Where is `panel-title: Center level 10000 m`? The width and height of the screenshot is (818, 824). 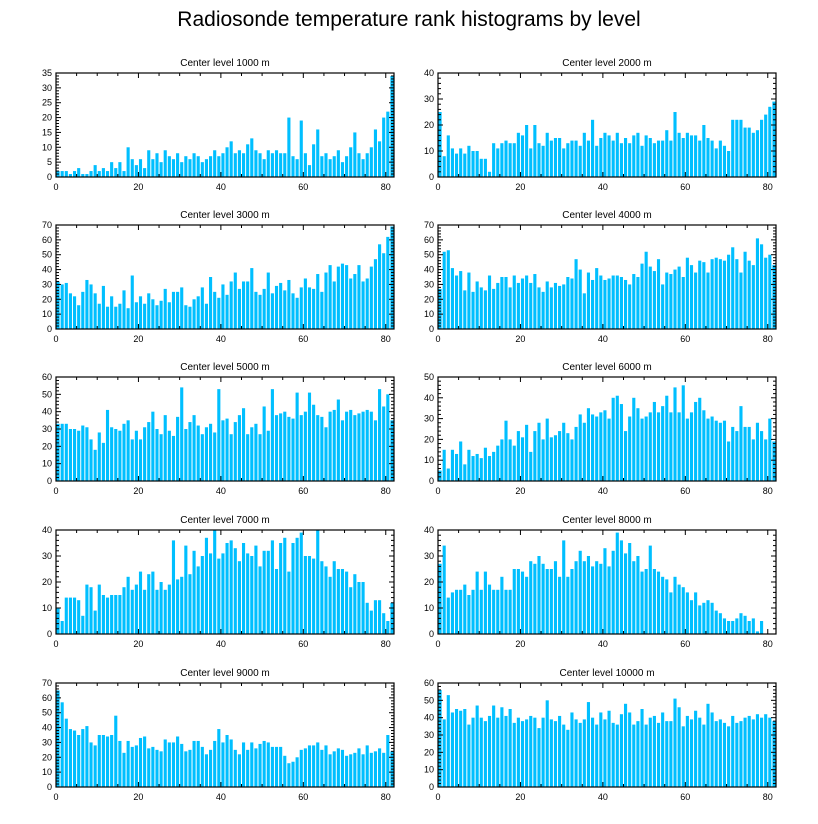 panel-title: Center level 10000 m is located at coordinates (606, 673).